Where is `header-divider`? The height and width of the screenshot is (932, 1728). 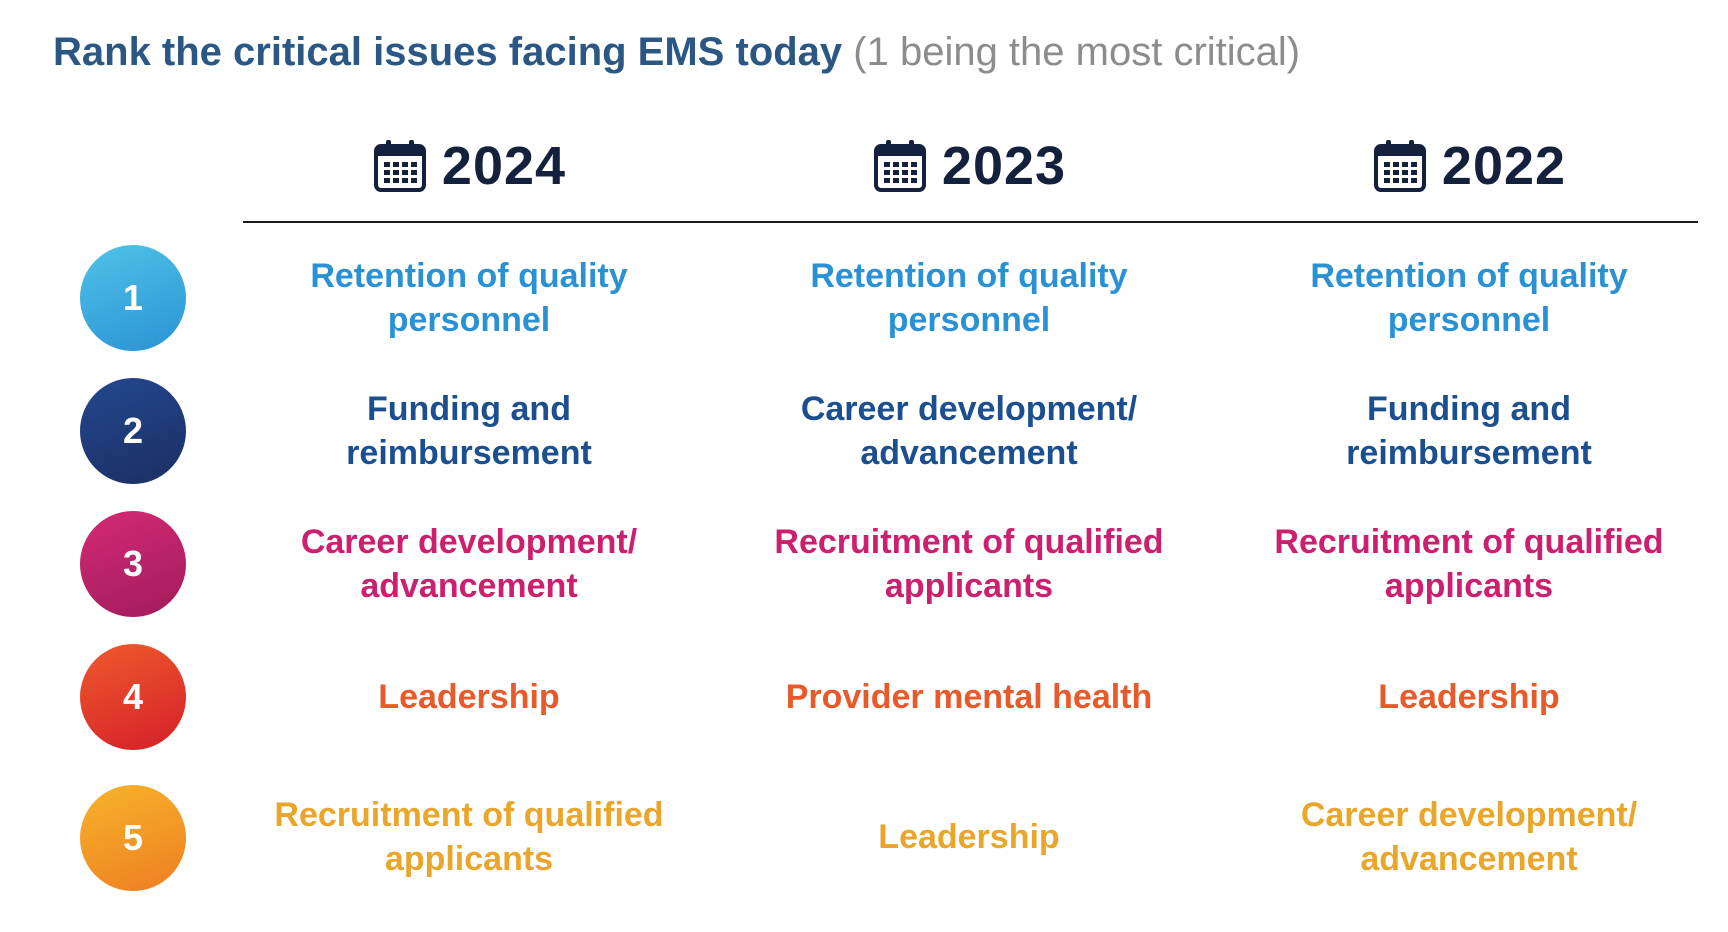
header-divider is located at coordinates (970, 222).